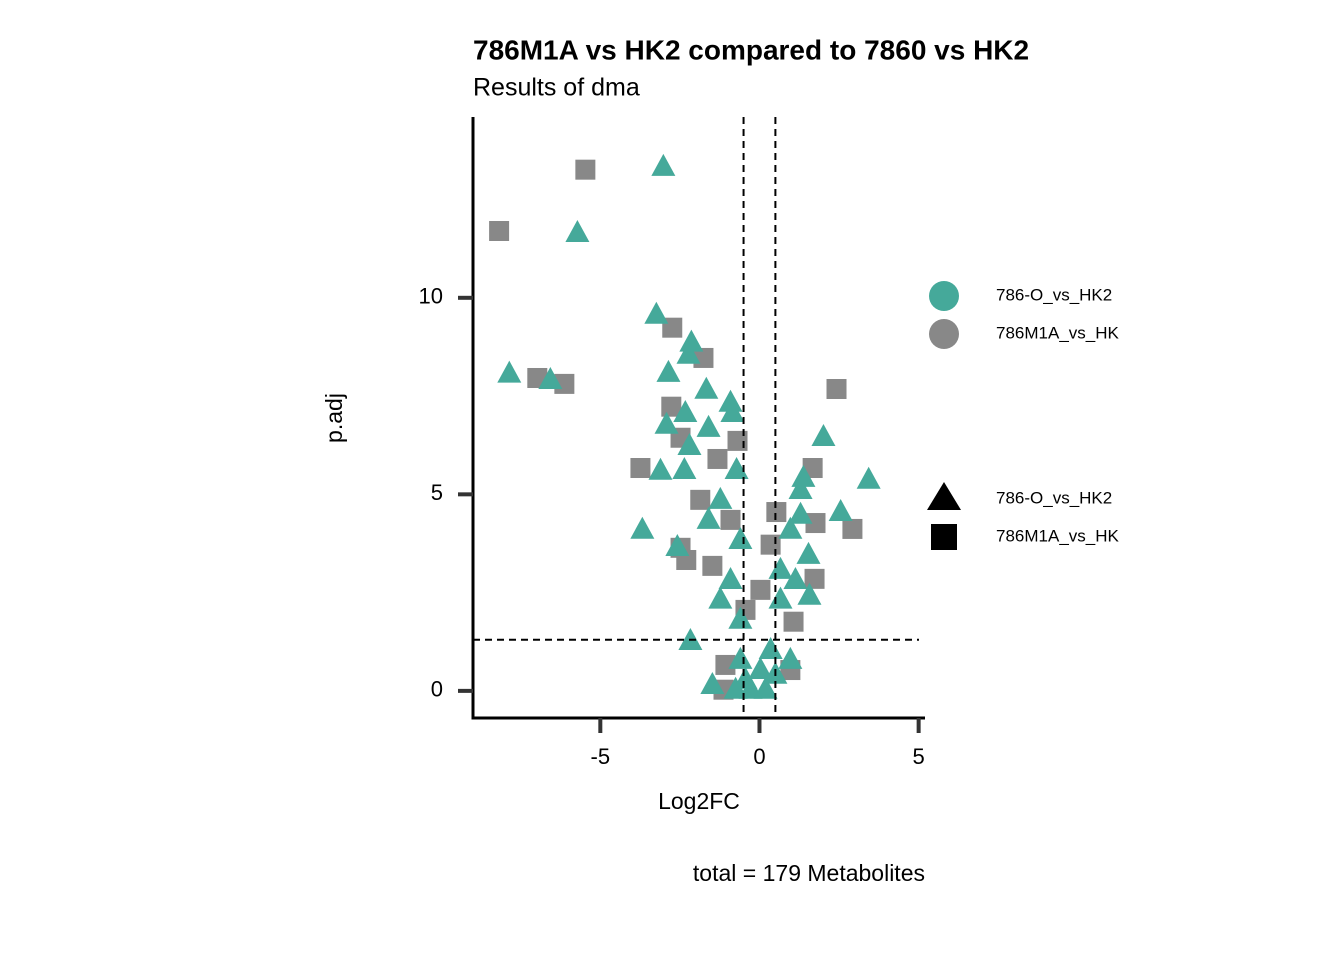 The width and height of the screenshot is (1344, 960). I want to click on x-tick-label: -5, so click(601, 756).